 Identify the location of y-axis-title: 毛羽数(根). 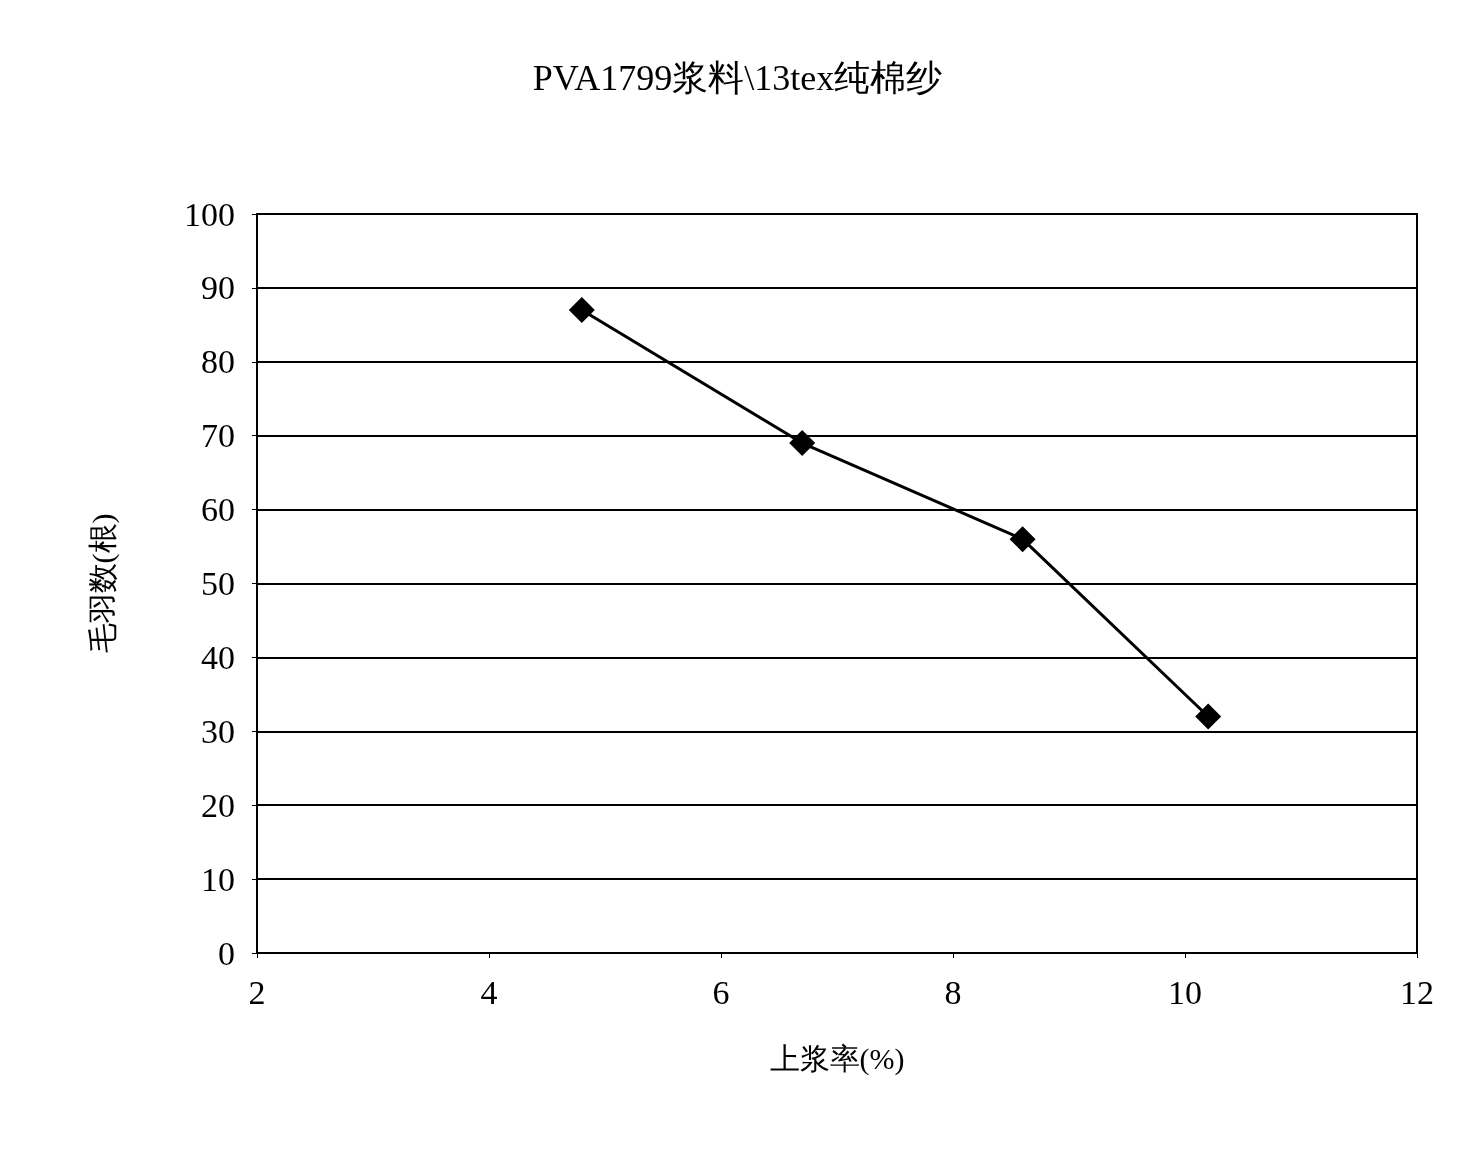
(102, 583).